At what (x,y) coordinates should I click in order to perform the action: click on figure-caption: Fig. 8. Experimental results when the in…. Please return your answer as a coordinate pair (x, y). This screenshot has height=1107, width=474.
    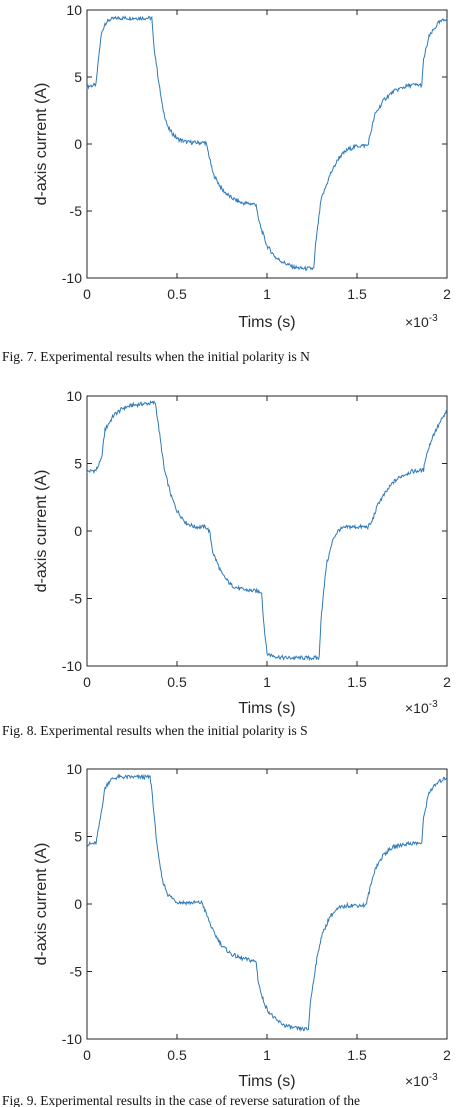
    Looking at the image, I should click on (155, 730).